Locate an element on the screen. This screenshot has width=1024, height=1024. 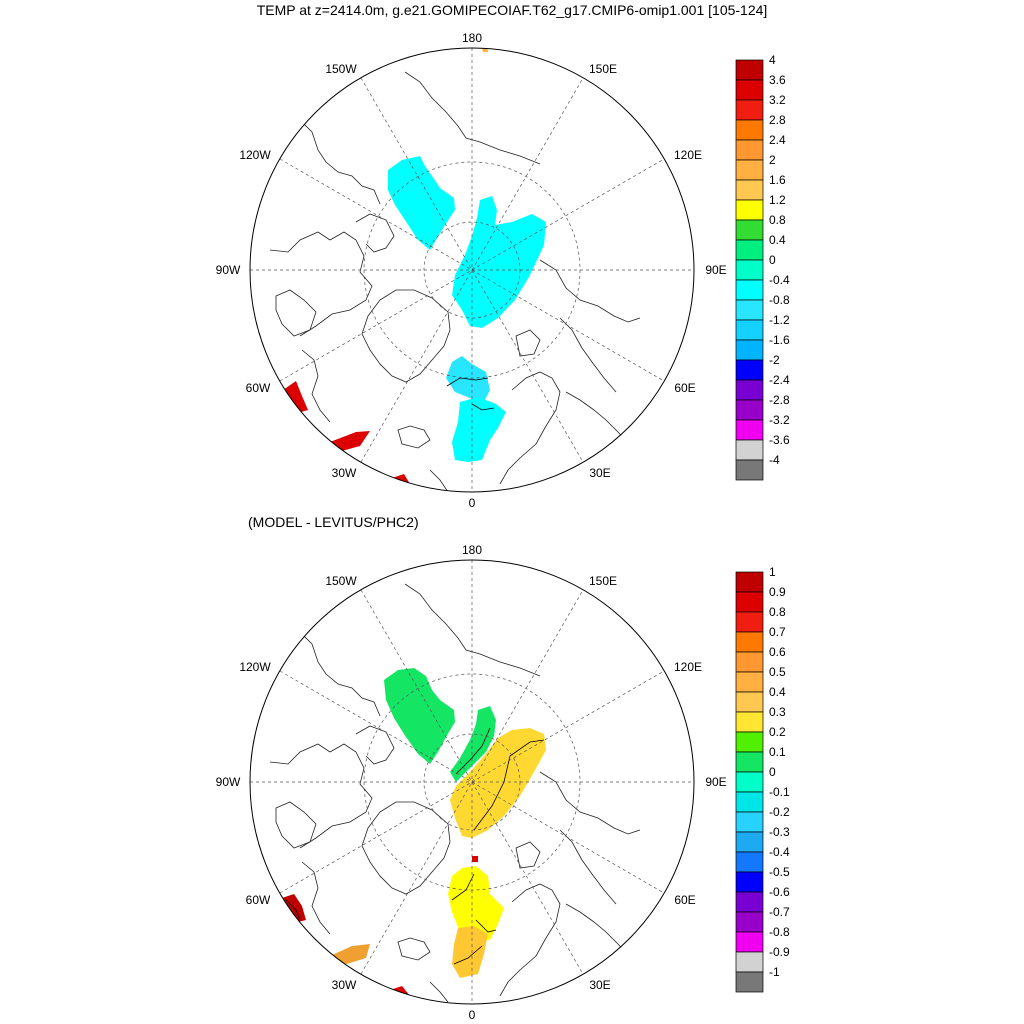
colorbar-label: 0.2 is located at coordinates (777, 732).